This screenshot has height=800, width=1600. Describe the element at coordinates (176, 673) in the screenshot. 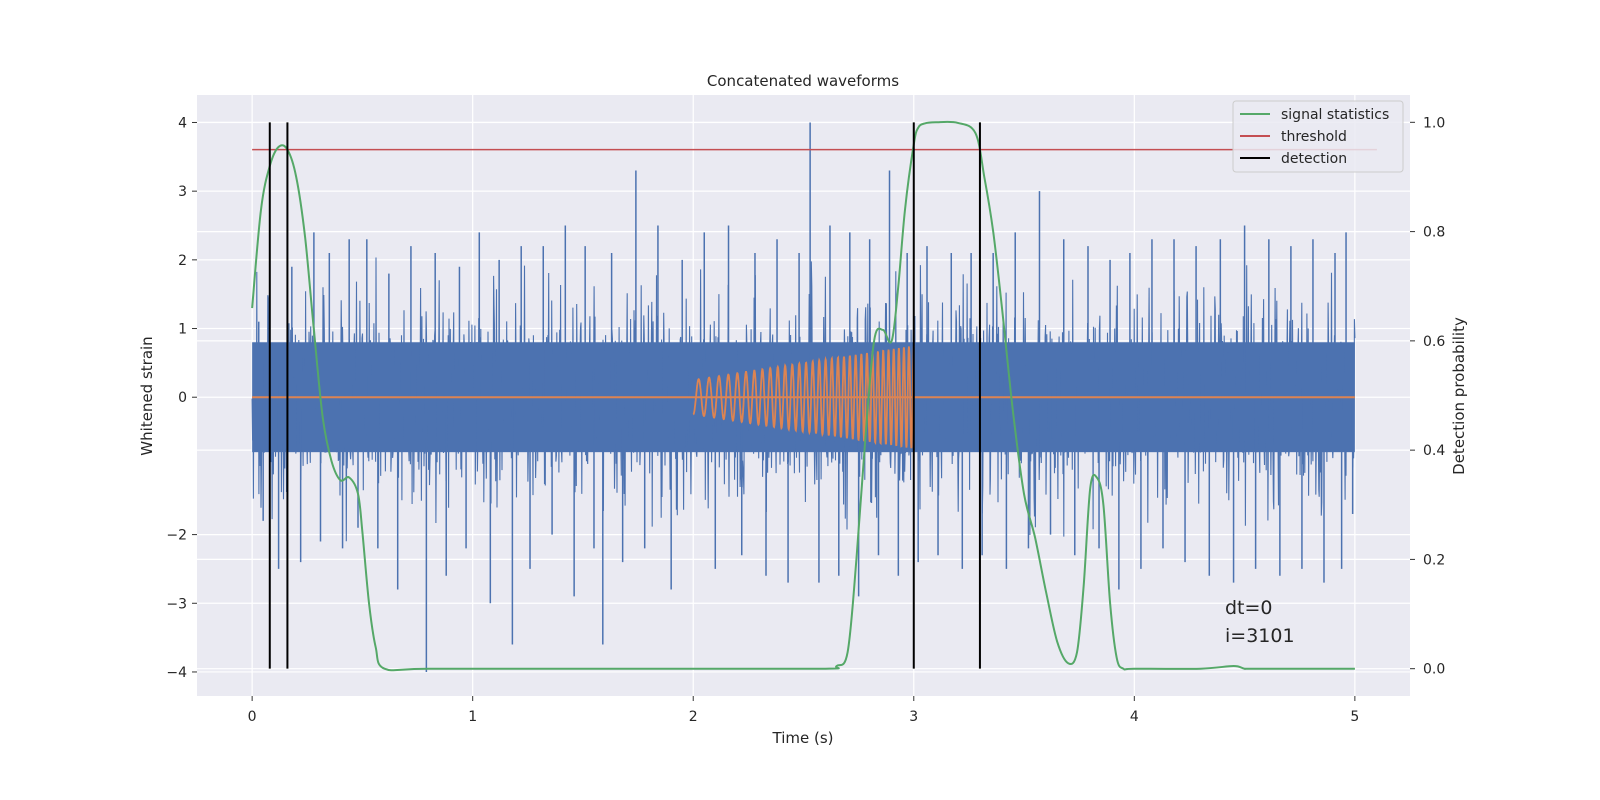

I see `y-tick-label: −4` at that location.